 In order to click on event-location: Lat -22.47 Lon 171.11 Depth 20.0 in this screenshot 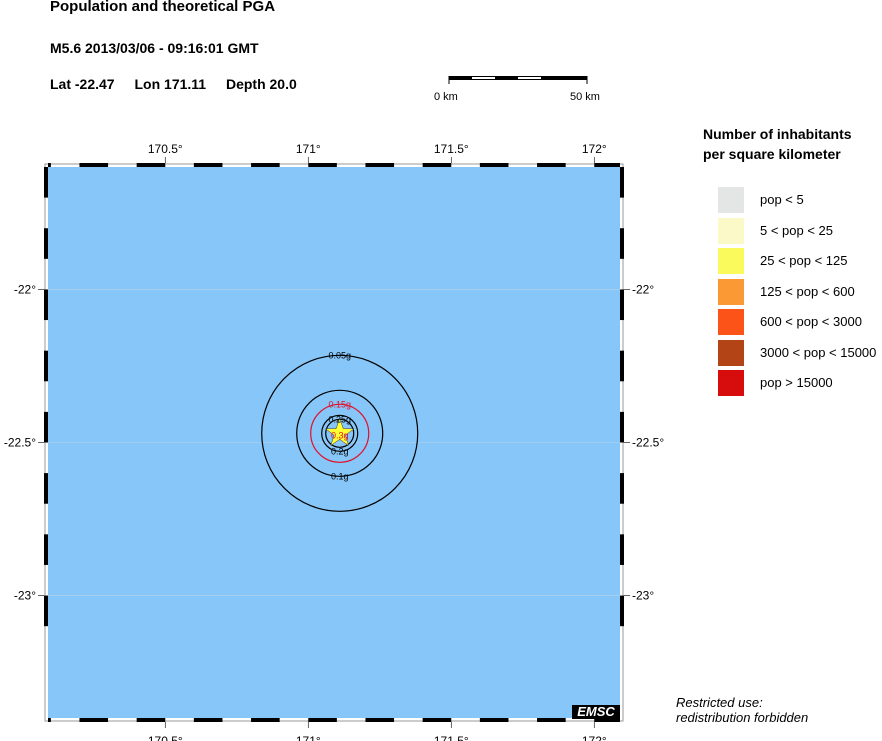, I will do `click(181, 84)`.